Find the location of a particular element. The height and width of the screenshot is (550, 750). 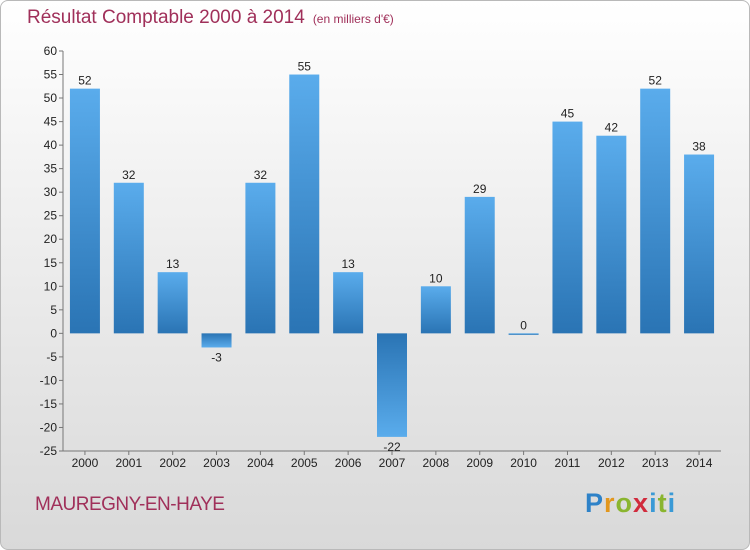

x-tick-label: 2008 is located at coordinates (436, 463).